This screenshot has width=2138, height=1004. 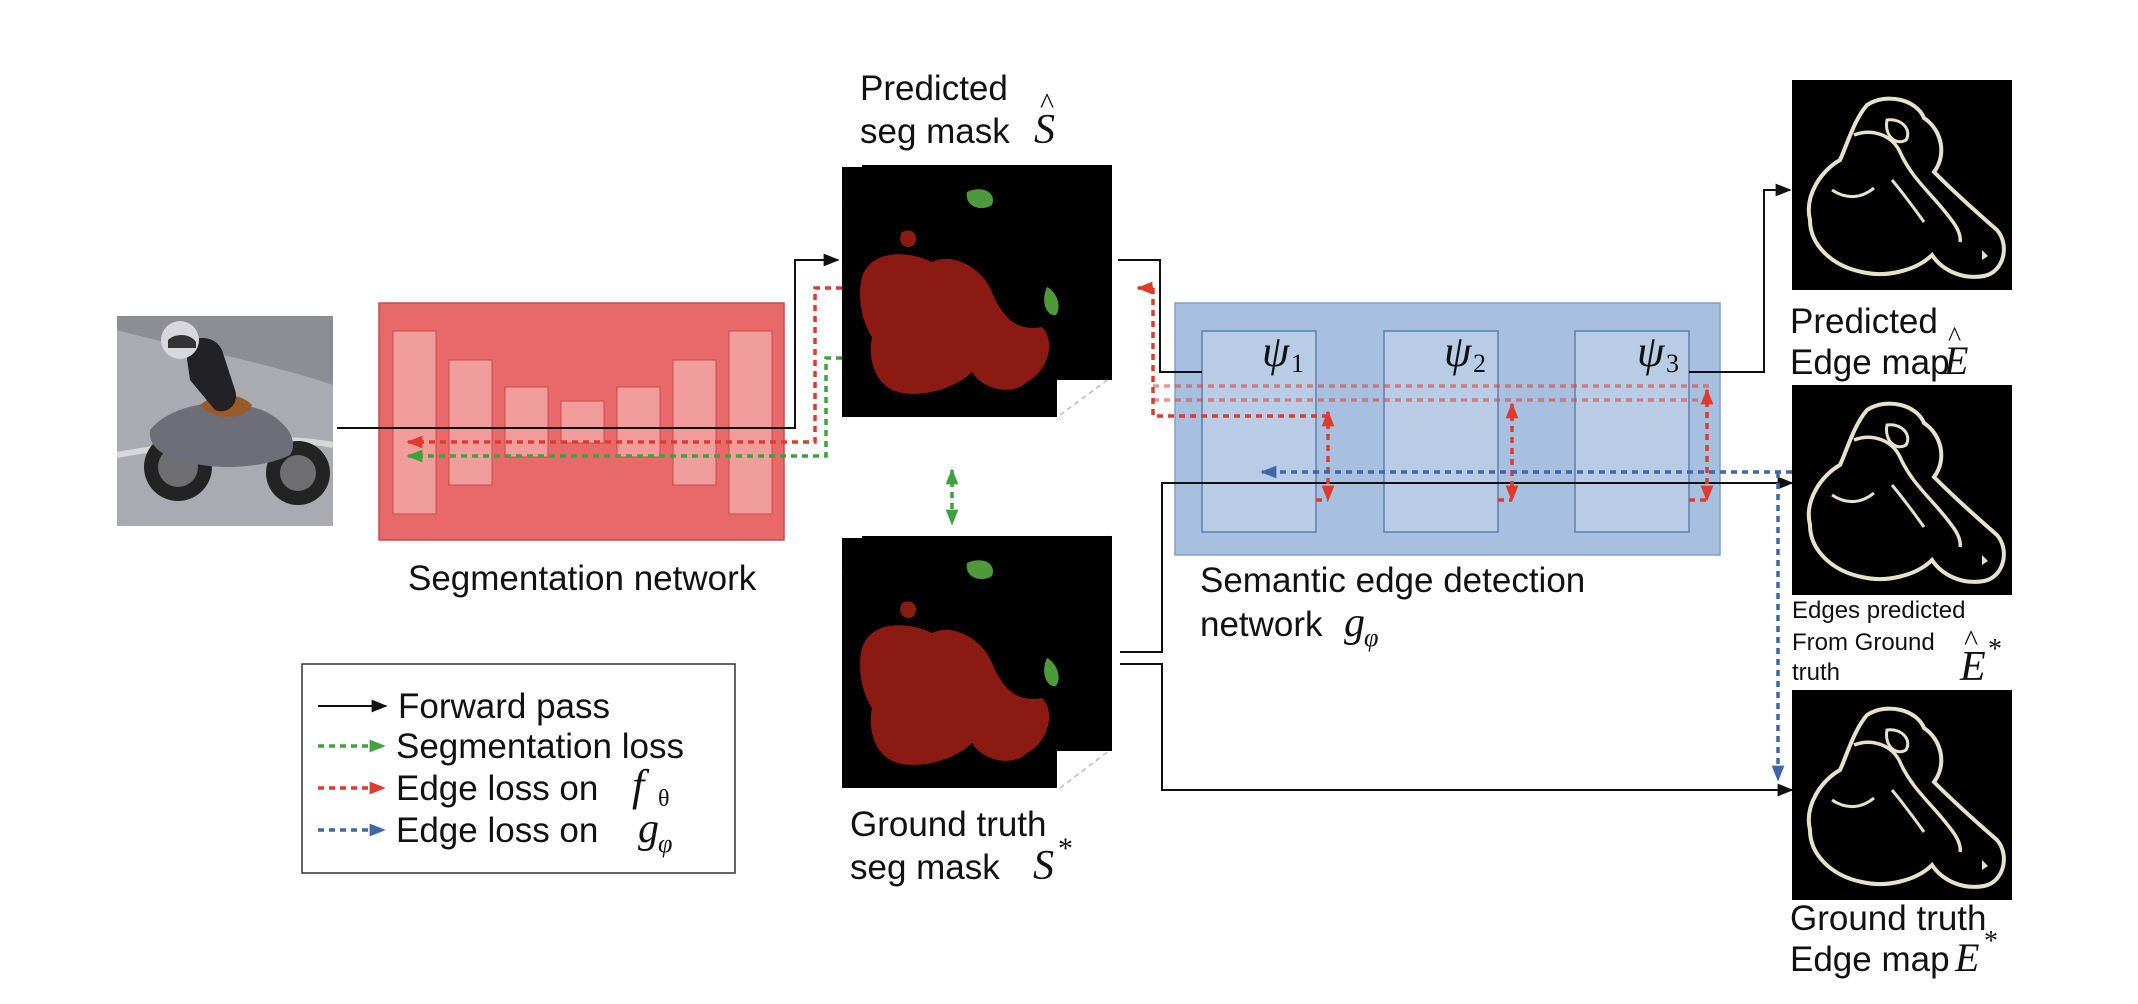 I want to click on predicted-edge-label-line1: Predicted, so click(x=1864, y=321).